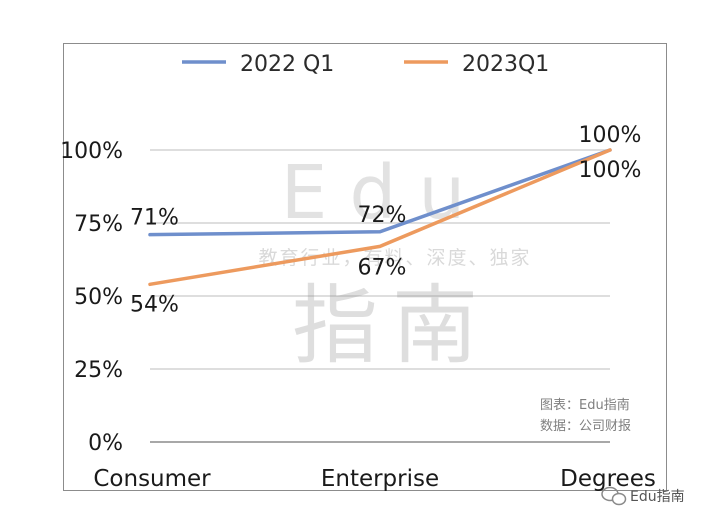 This screenshot has height=526, width=708. I want to click on watermark-tagline: 教育行业，有料、深度、独家, so click(394, 258).